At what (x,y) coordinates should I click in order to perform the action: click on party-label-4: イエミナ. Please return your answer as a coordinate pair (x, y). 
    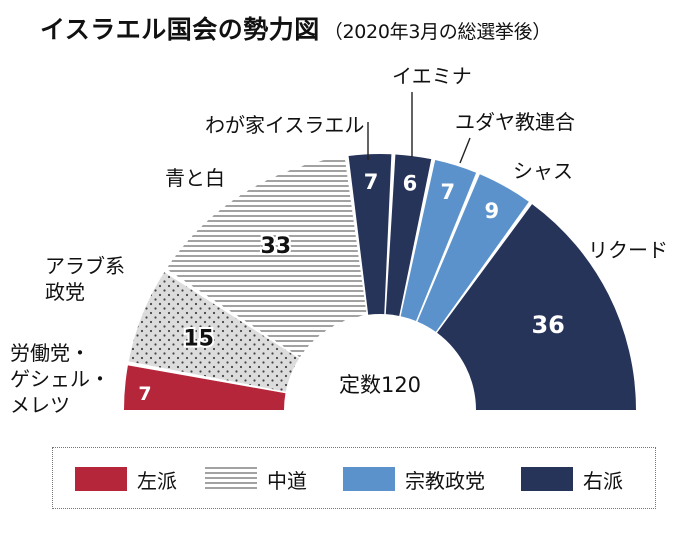
    Looking at the image, I should click on (432, 76).